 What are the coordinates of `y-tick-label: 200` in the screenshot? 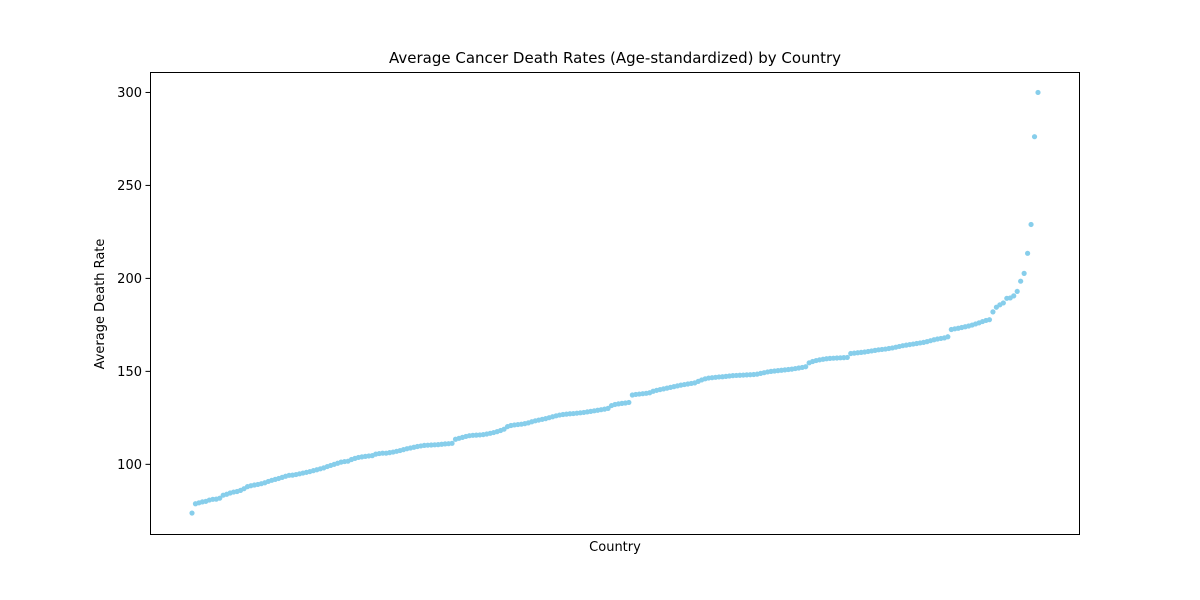 It's located at (129, 279).